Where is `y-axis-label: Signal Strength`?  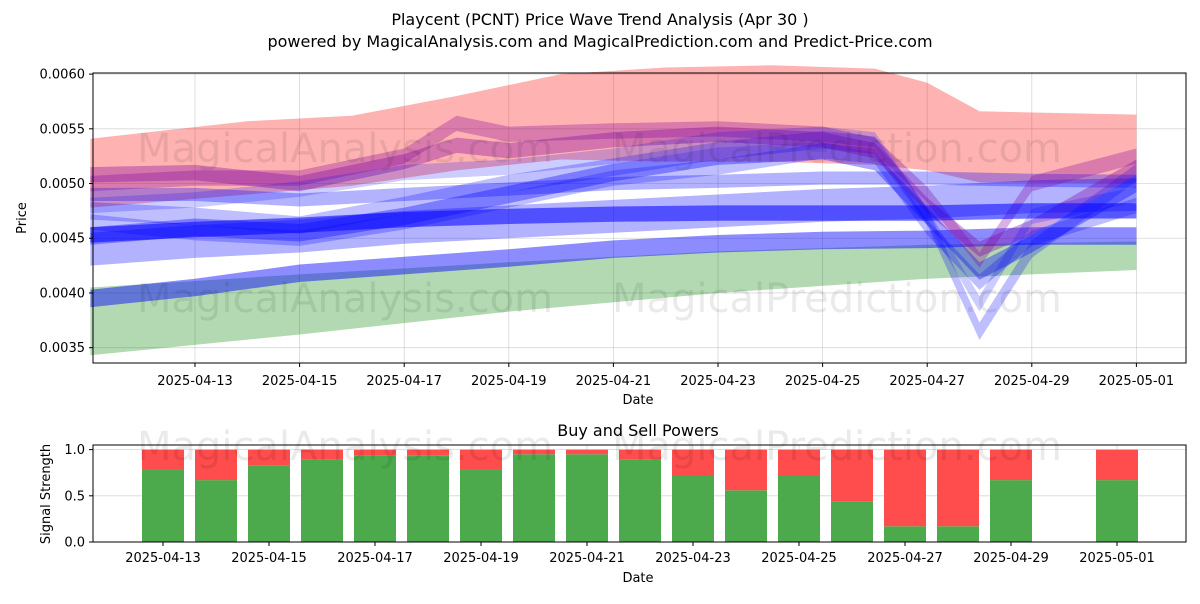
y-axis-label: Signal Strength is located at coordinates (46, 494).